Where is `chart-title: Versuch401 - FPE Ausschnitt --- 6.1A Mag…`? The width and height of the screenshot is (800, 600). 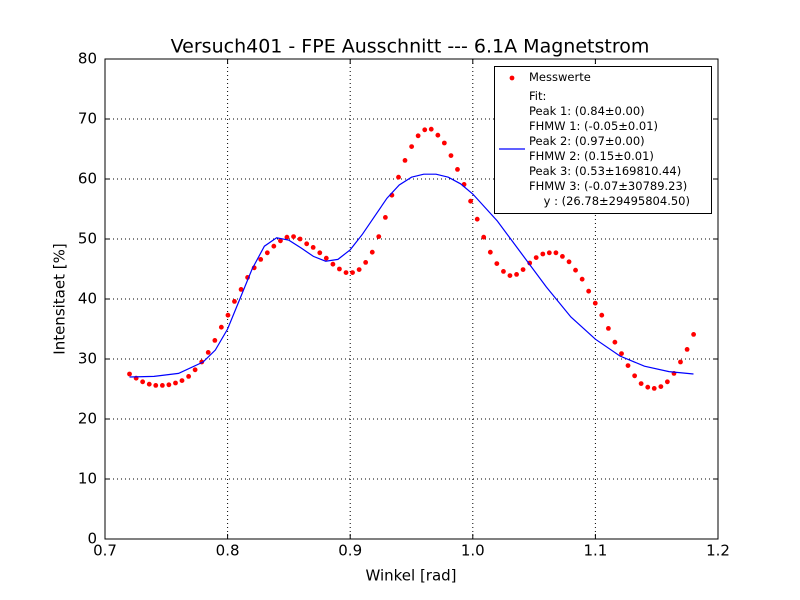
chart-title: Versuch401 - FPE Ausschnitt --- 6.1A Mag… is located at coordinates (410, 47).